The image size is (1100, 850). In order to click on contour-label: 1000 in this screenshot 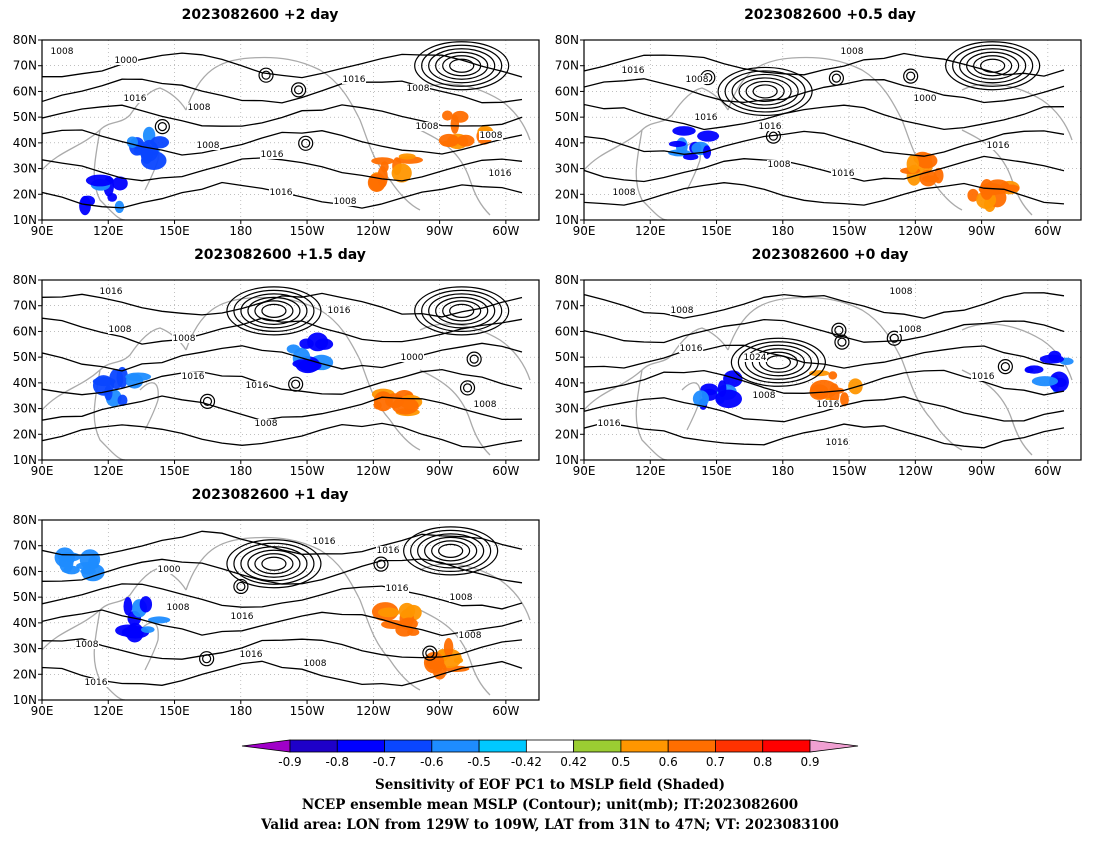, I will do `click(169, 570)`.